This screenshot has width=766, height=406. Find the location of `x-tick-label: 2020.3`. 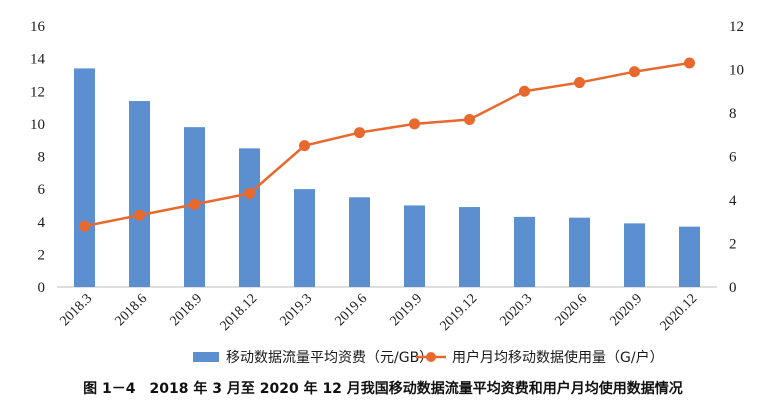

x-tick-label: 2020.3 is located at coordinates (516, 310).